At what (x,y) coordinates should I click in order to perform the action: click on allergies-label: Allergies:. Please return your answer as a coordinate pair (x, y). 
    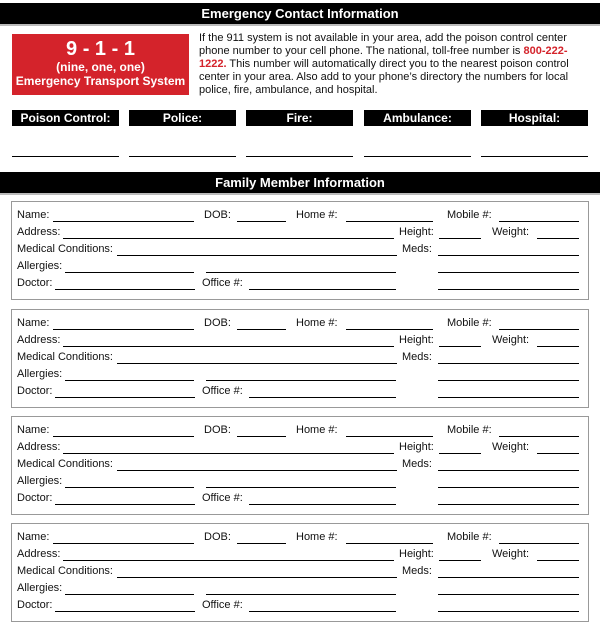
    Looking at the image, I should click on (40, 374).